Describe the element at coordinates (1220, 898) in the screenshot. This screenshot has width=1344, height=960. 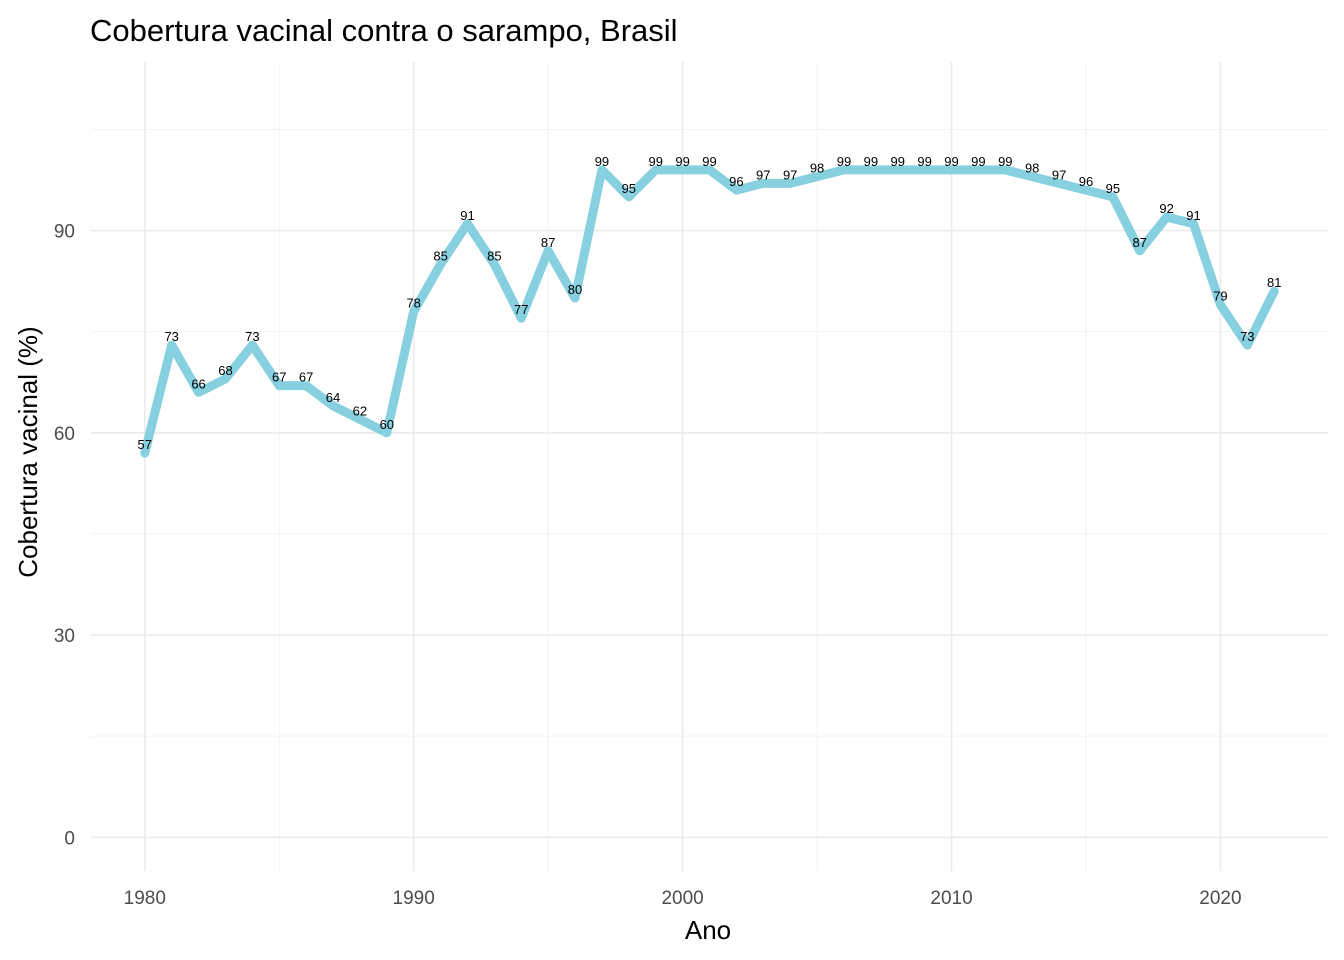
I see `x-tick-label: 2020` at that location.